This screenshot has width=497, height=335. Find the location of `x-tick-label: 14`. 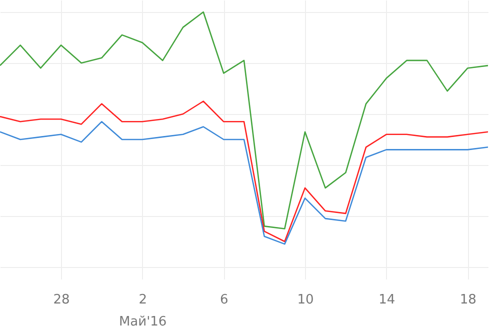

x-tick-label: 14 is located at coordinates (387, 300).